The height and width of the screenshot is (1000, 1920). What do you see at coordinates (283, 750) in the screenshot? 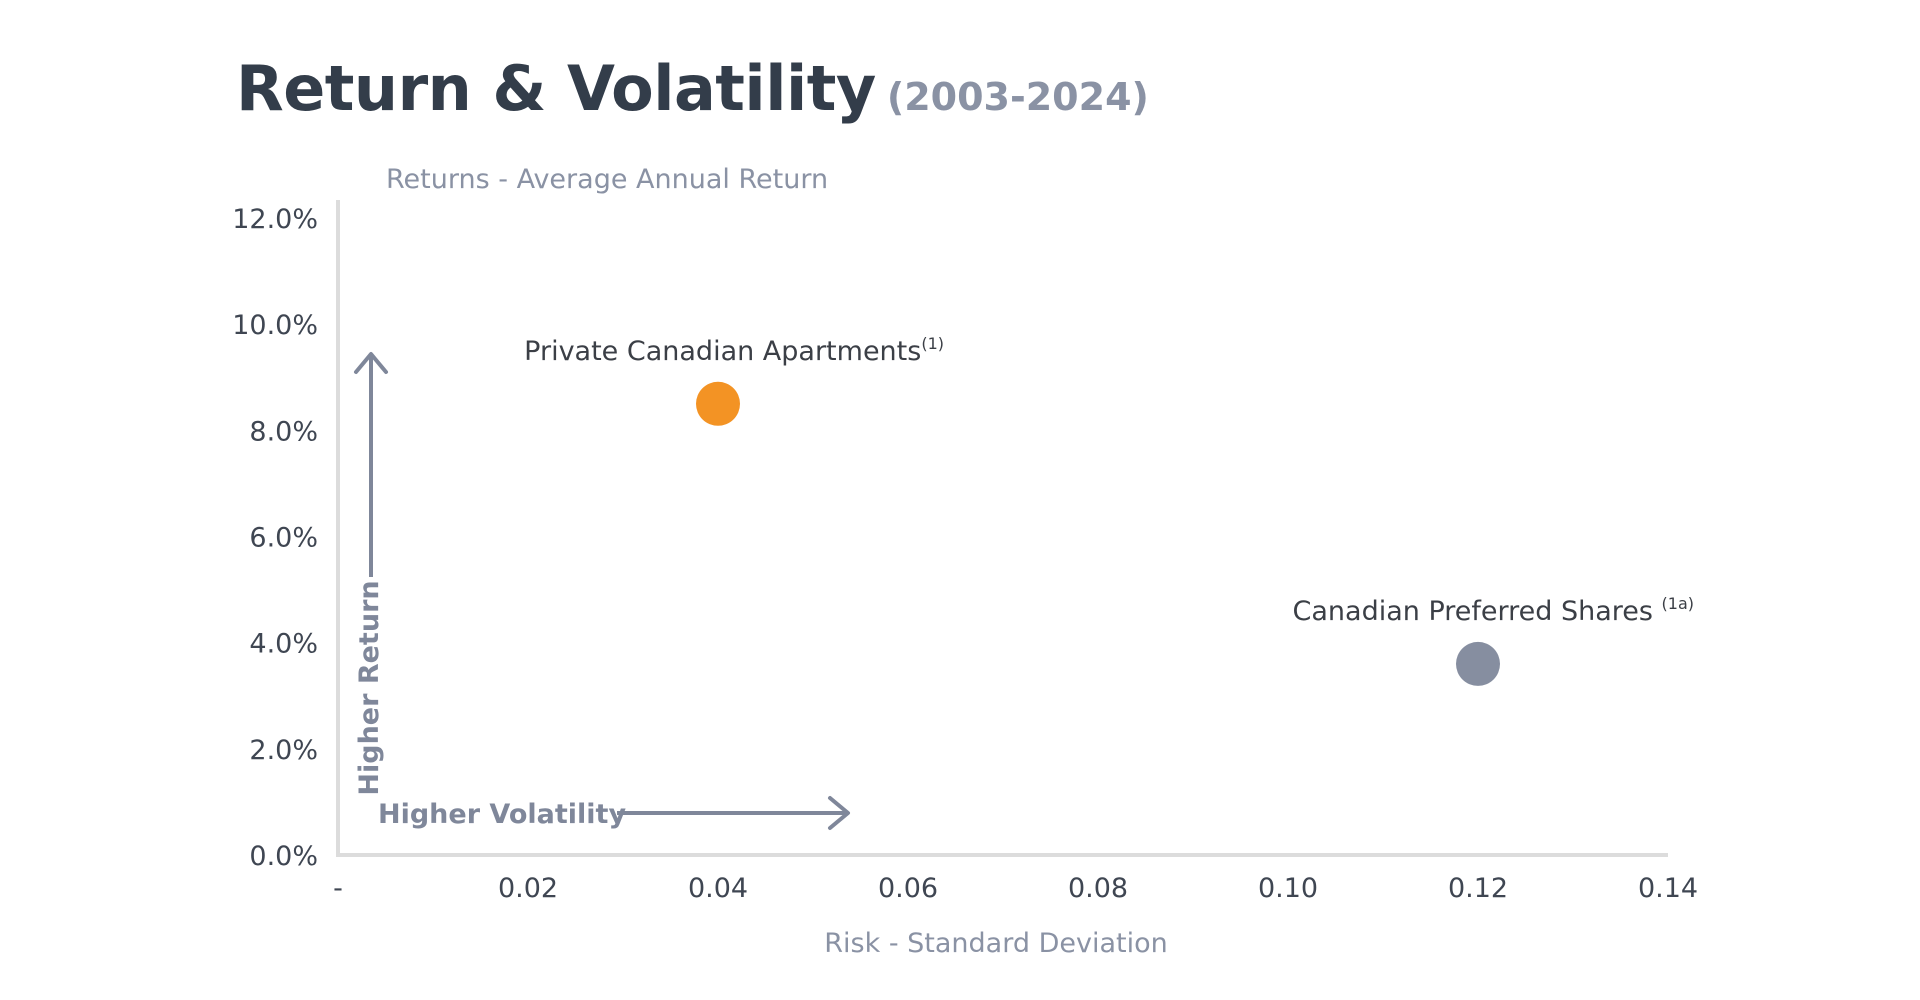
I see `y-tick-label: 2.0%` at bounding box center [283, 750].